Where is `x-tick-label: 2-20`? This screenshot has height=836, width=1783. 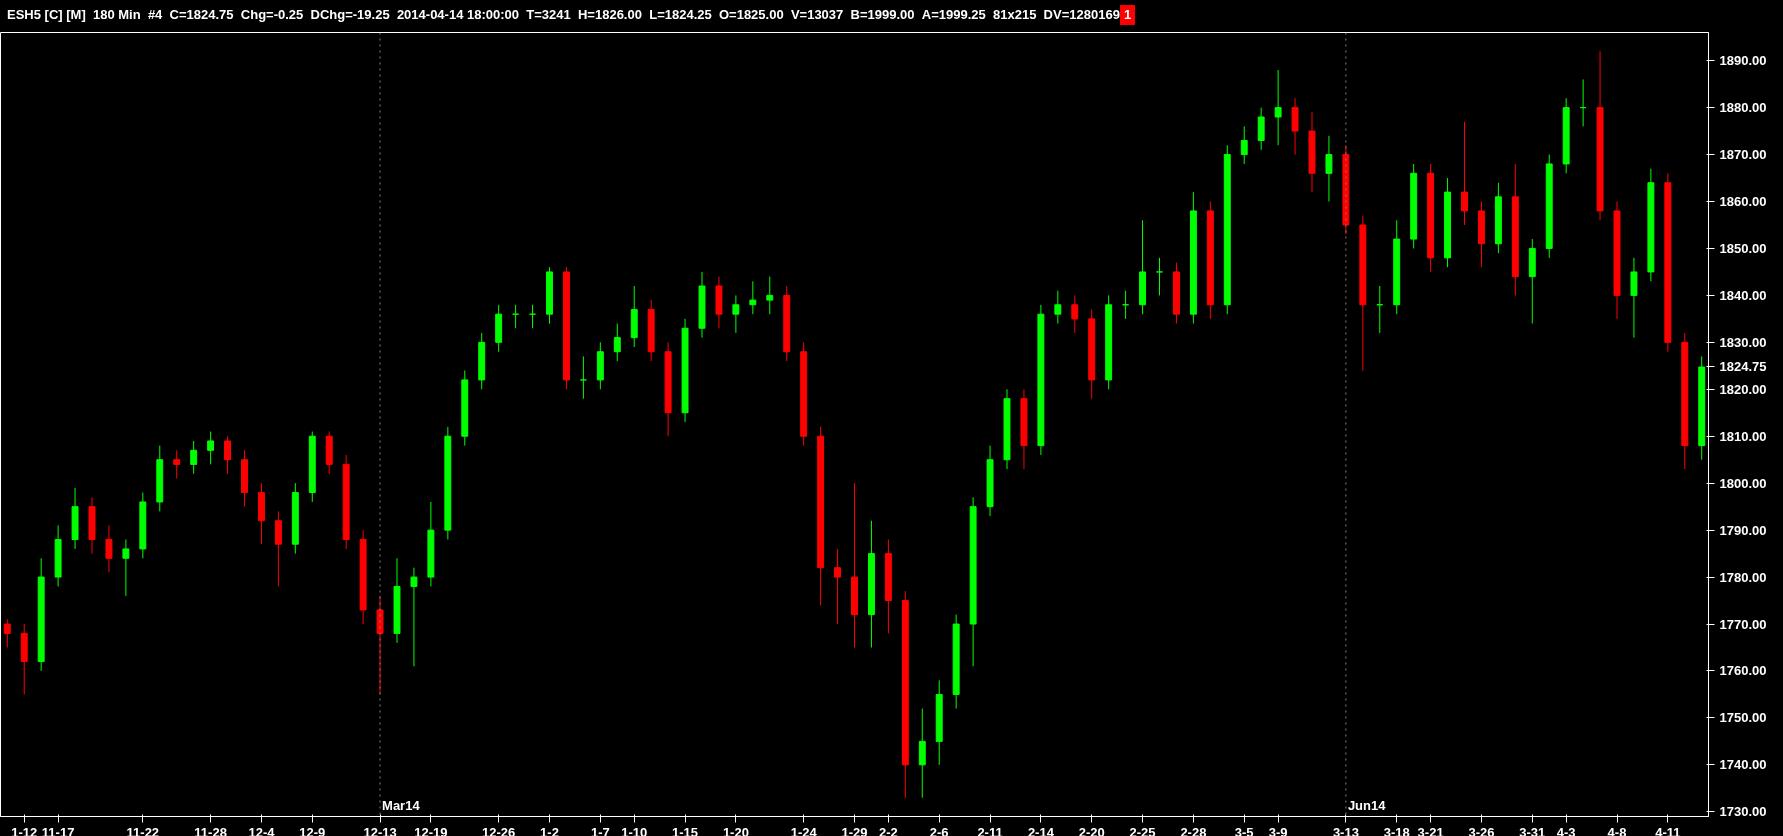
x-tick-label: 2-20 is located at coordinates (1091, 830).